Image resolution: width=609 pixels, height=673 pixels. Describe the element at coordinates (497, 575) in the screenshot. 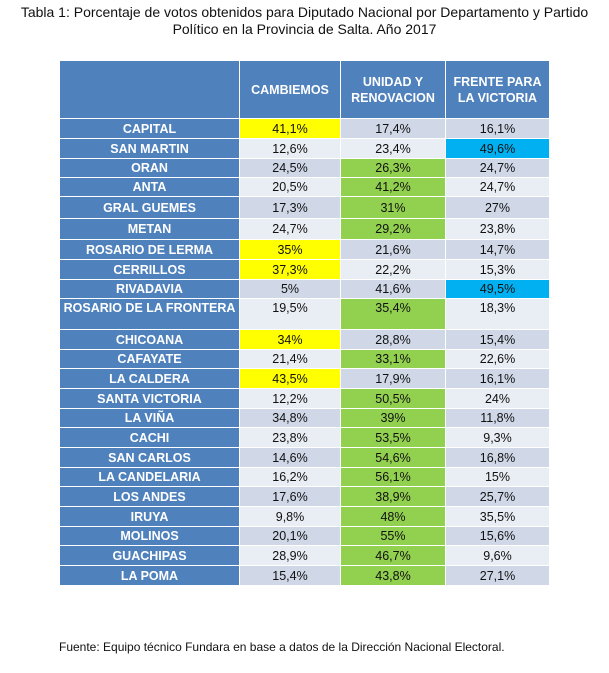

I see `frente-victoria-cell: 27,1%` at that location.